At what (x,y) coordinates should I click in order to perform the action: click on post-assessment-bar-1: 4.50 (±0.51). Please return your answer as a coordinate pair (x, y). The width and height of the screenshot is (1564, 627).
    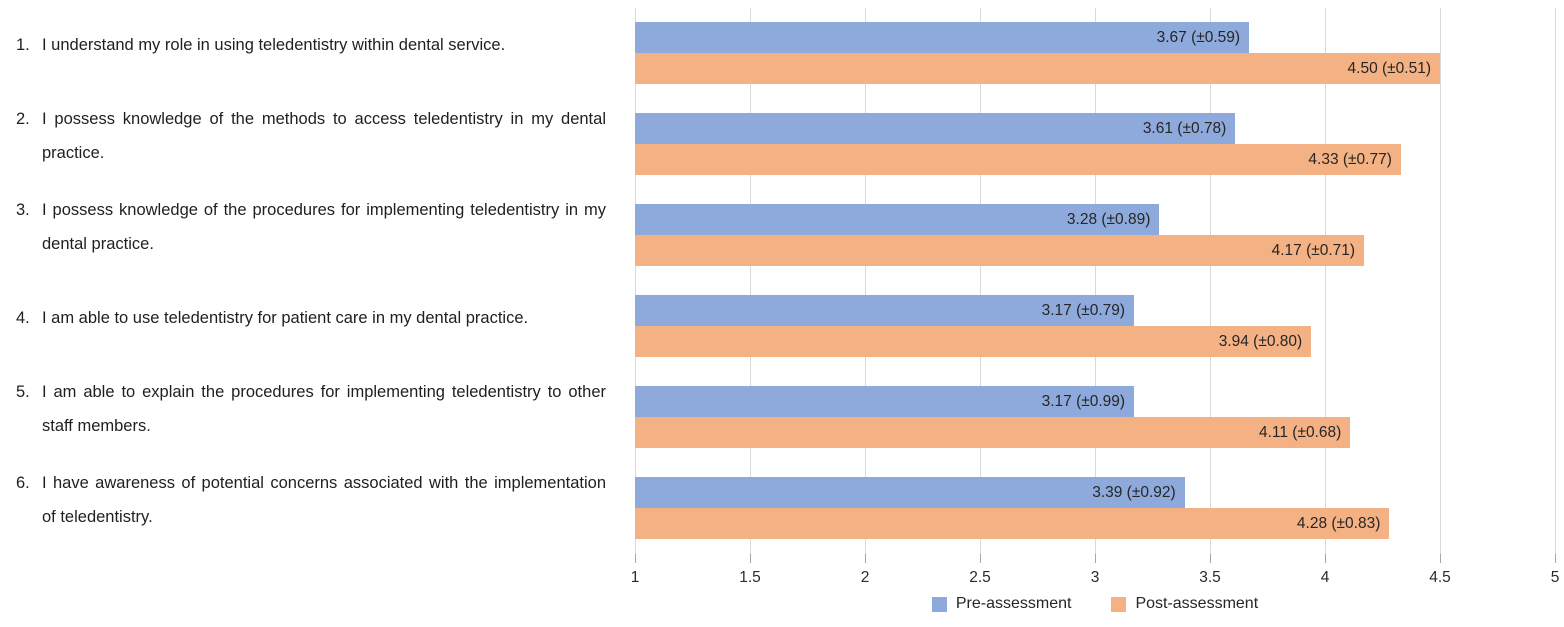
    Looking at the image, I should click on (1037, 68).